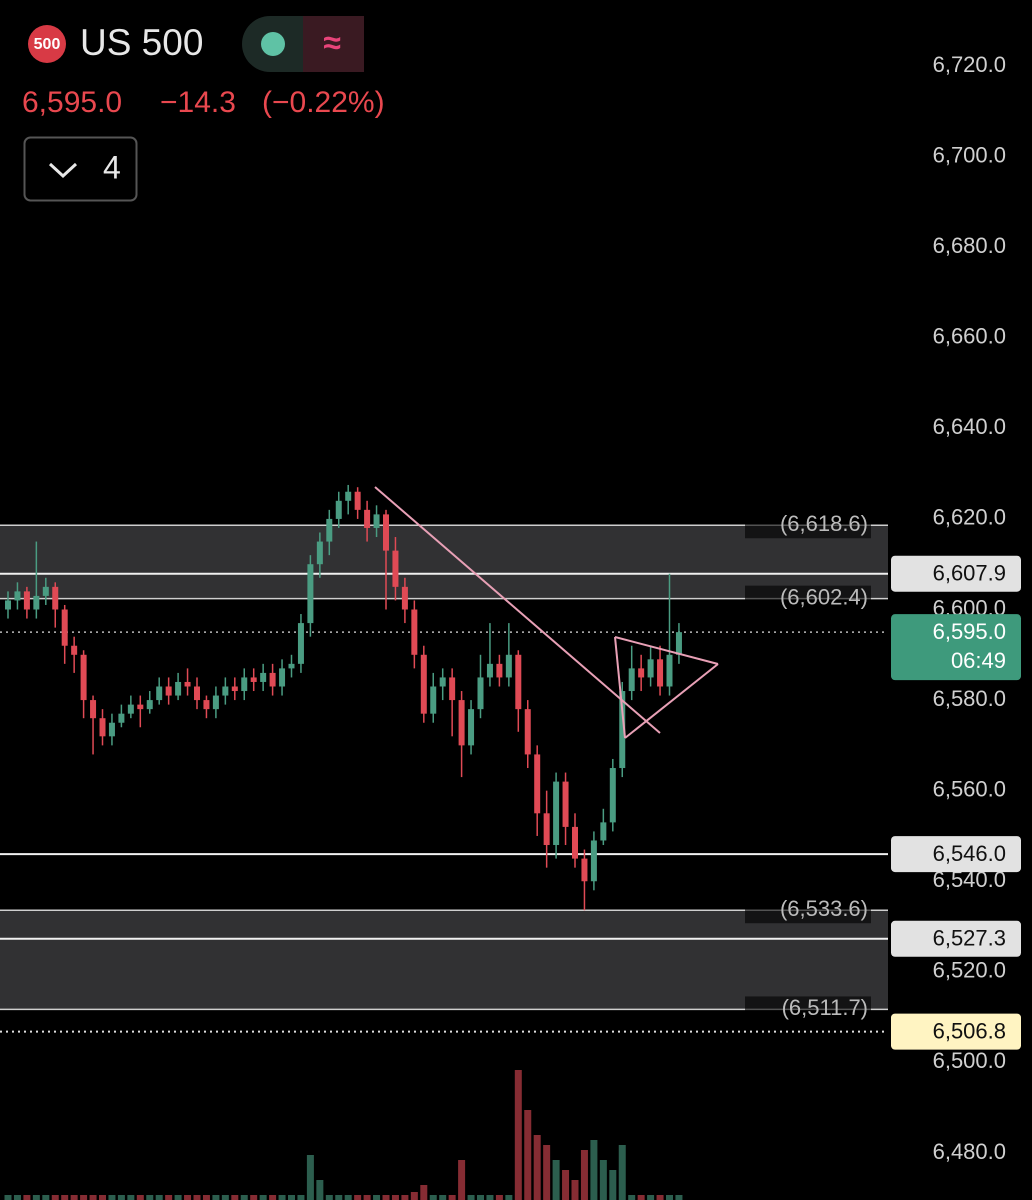 Image resolution: width=1032 pixels, height=1200 pixels. Describe the element at coordinates (969, 1030) in the screenshot. I see `marker-label: 6,506.8` at that location.